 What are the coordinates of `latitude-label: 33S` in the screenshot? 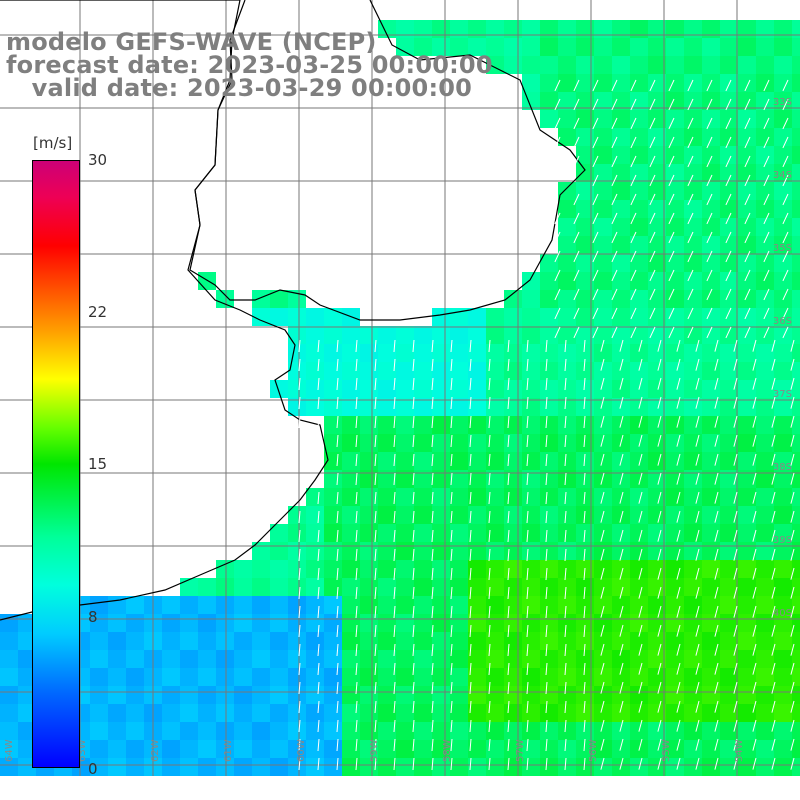 It's located at (782, 102).